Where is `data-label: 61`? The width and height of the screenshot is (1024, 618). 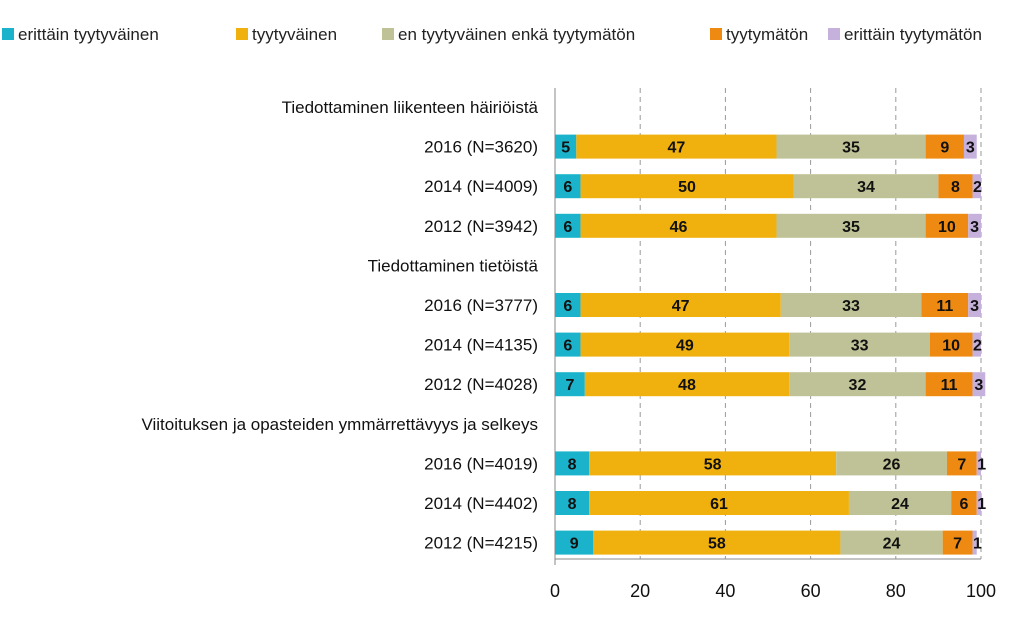 data-label: 61 is located at coordinates (719, 504).